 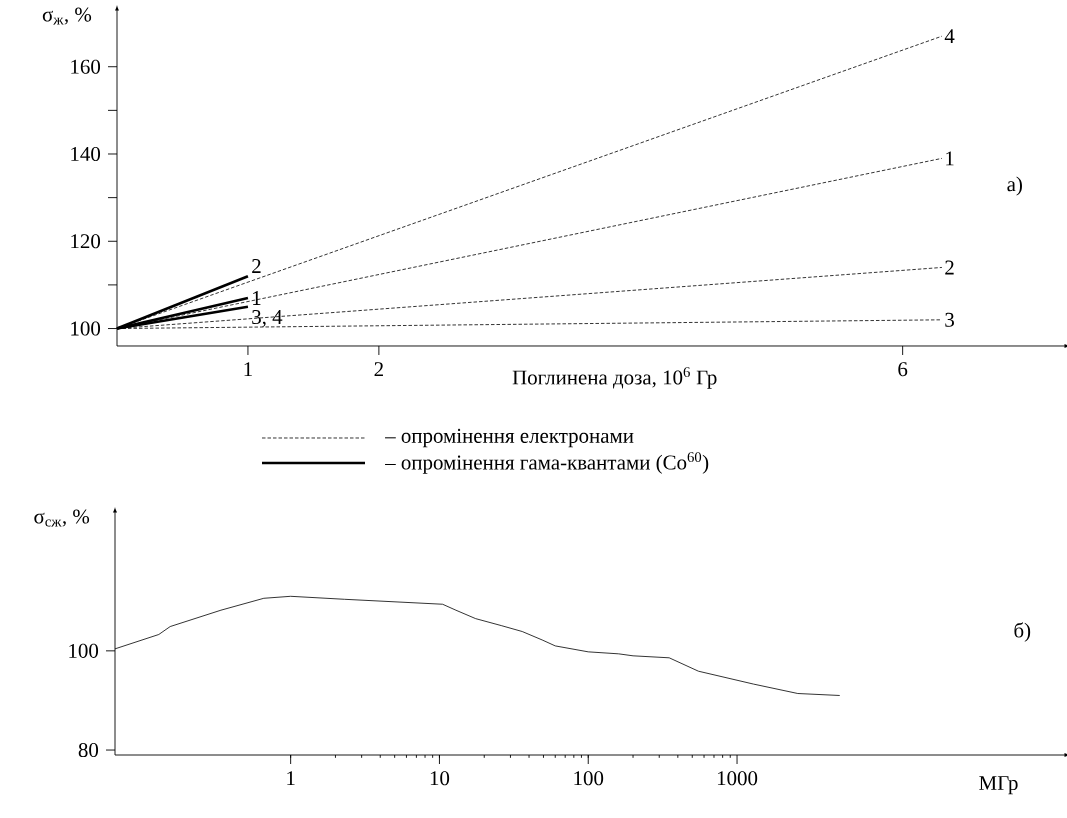 I want to click on text: – опромінення гама-квантами (Co$^{60}$), so click(x=547, y=463).